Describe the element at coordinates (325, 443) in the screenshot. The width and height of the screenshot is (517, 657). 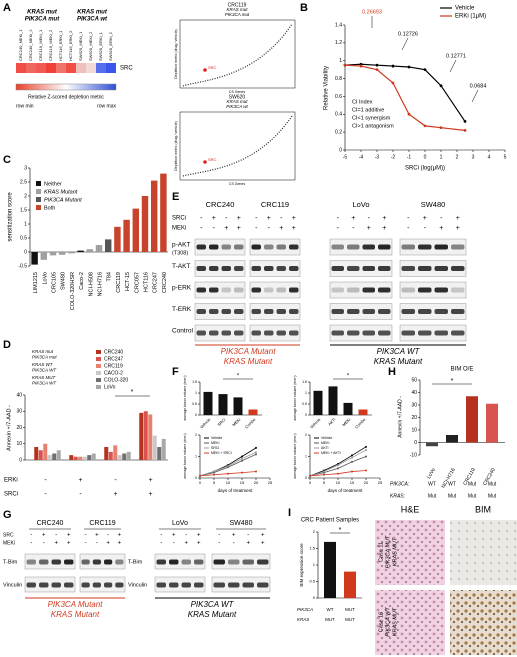
I see `legend-label: MEKi` at that location.